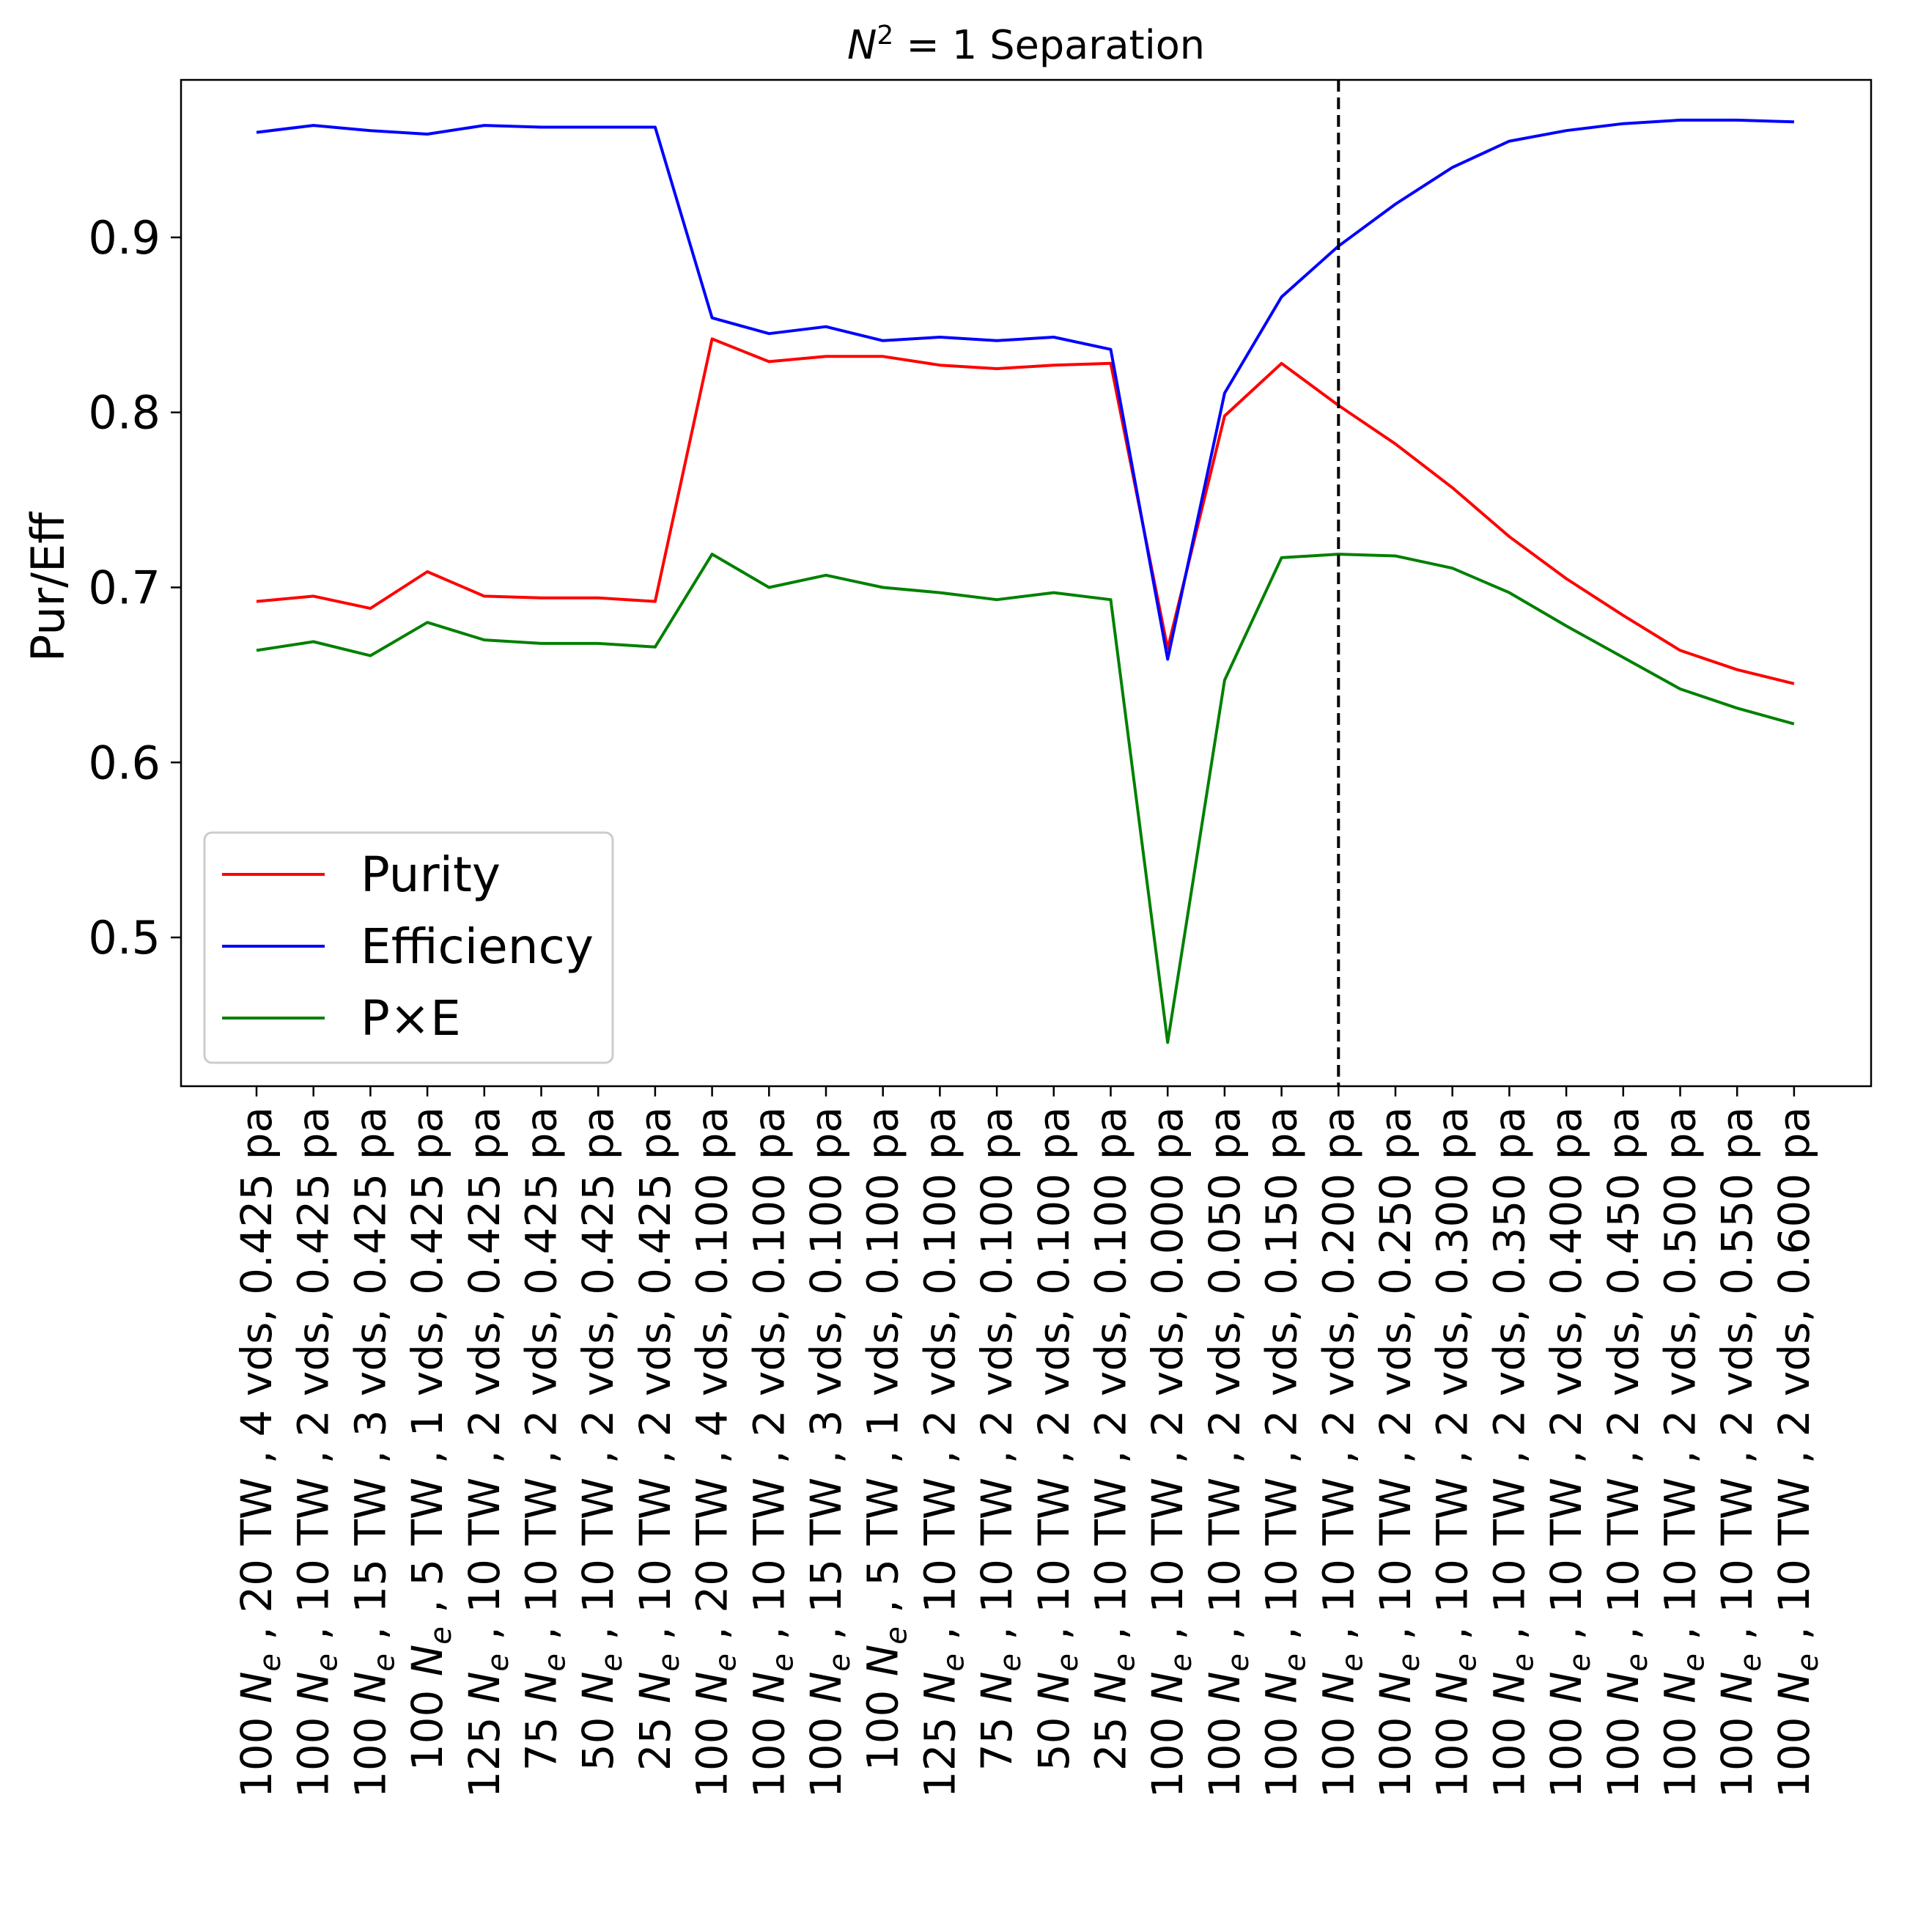 Image resolution: width=1907 pixels, height=1932 pixels. What do you see at coordinates (1512, 1452) in the screenshot?
I see `x-tick-label: 100 Ne , 10 TW , 2 vds, 0.350 pa` at bounding box center [1512, 1452].